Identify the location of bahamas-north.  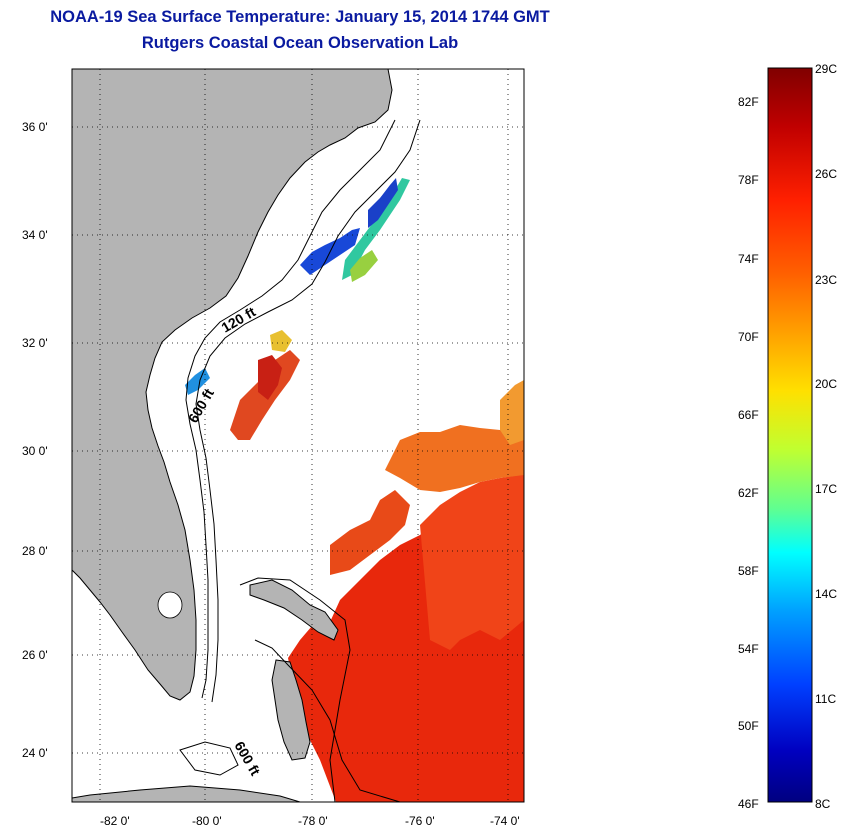
(294, 610).